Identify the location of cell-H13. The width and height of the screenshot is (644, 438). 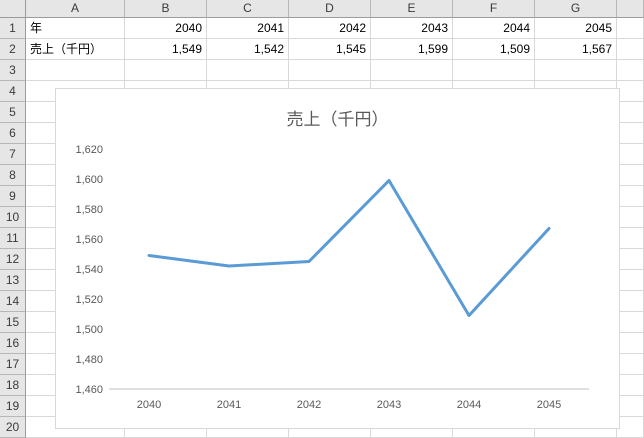
(630, 280).